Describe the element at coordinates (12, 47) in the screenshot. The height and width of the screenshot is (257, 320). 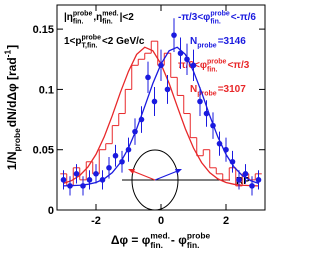
I see `text-segment: ]` at that location.